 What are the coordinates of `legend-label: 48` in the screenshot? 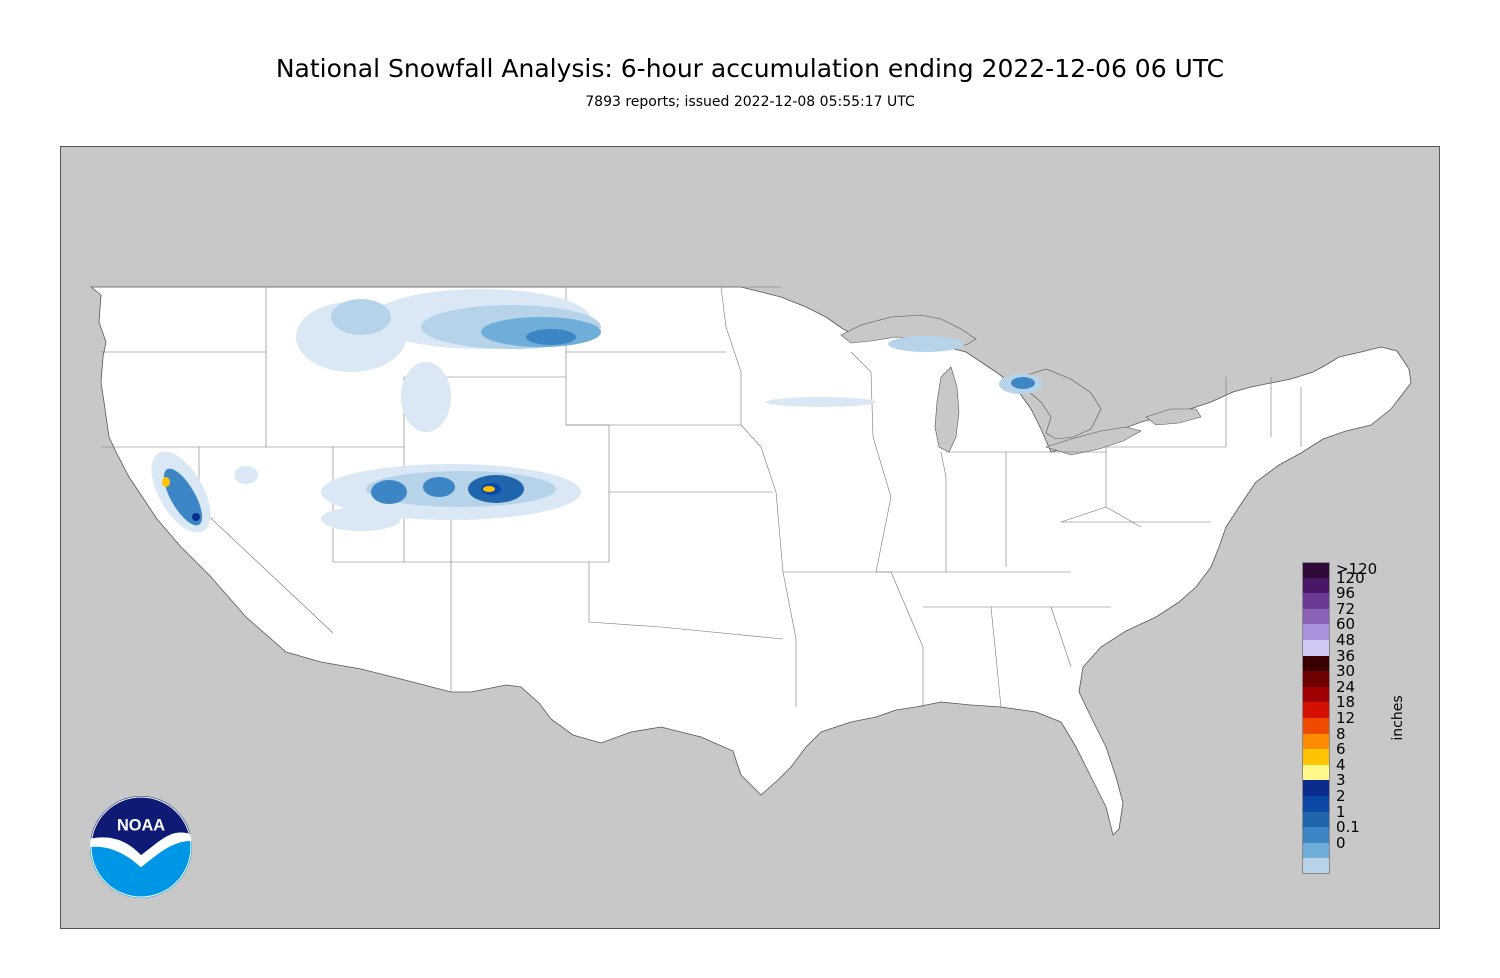 It's located at (1346, 640).